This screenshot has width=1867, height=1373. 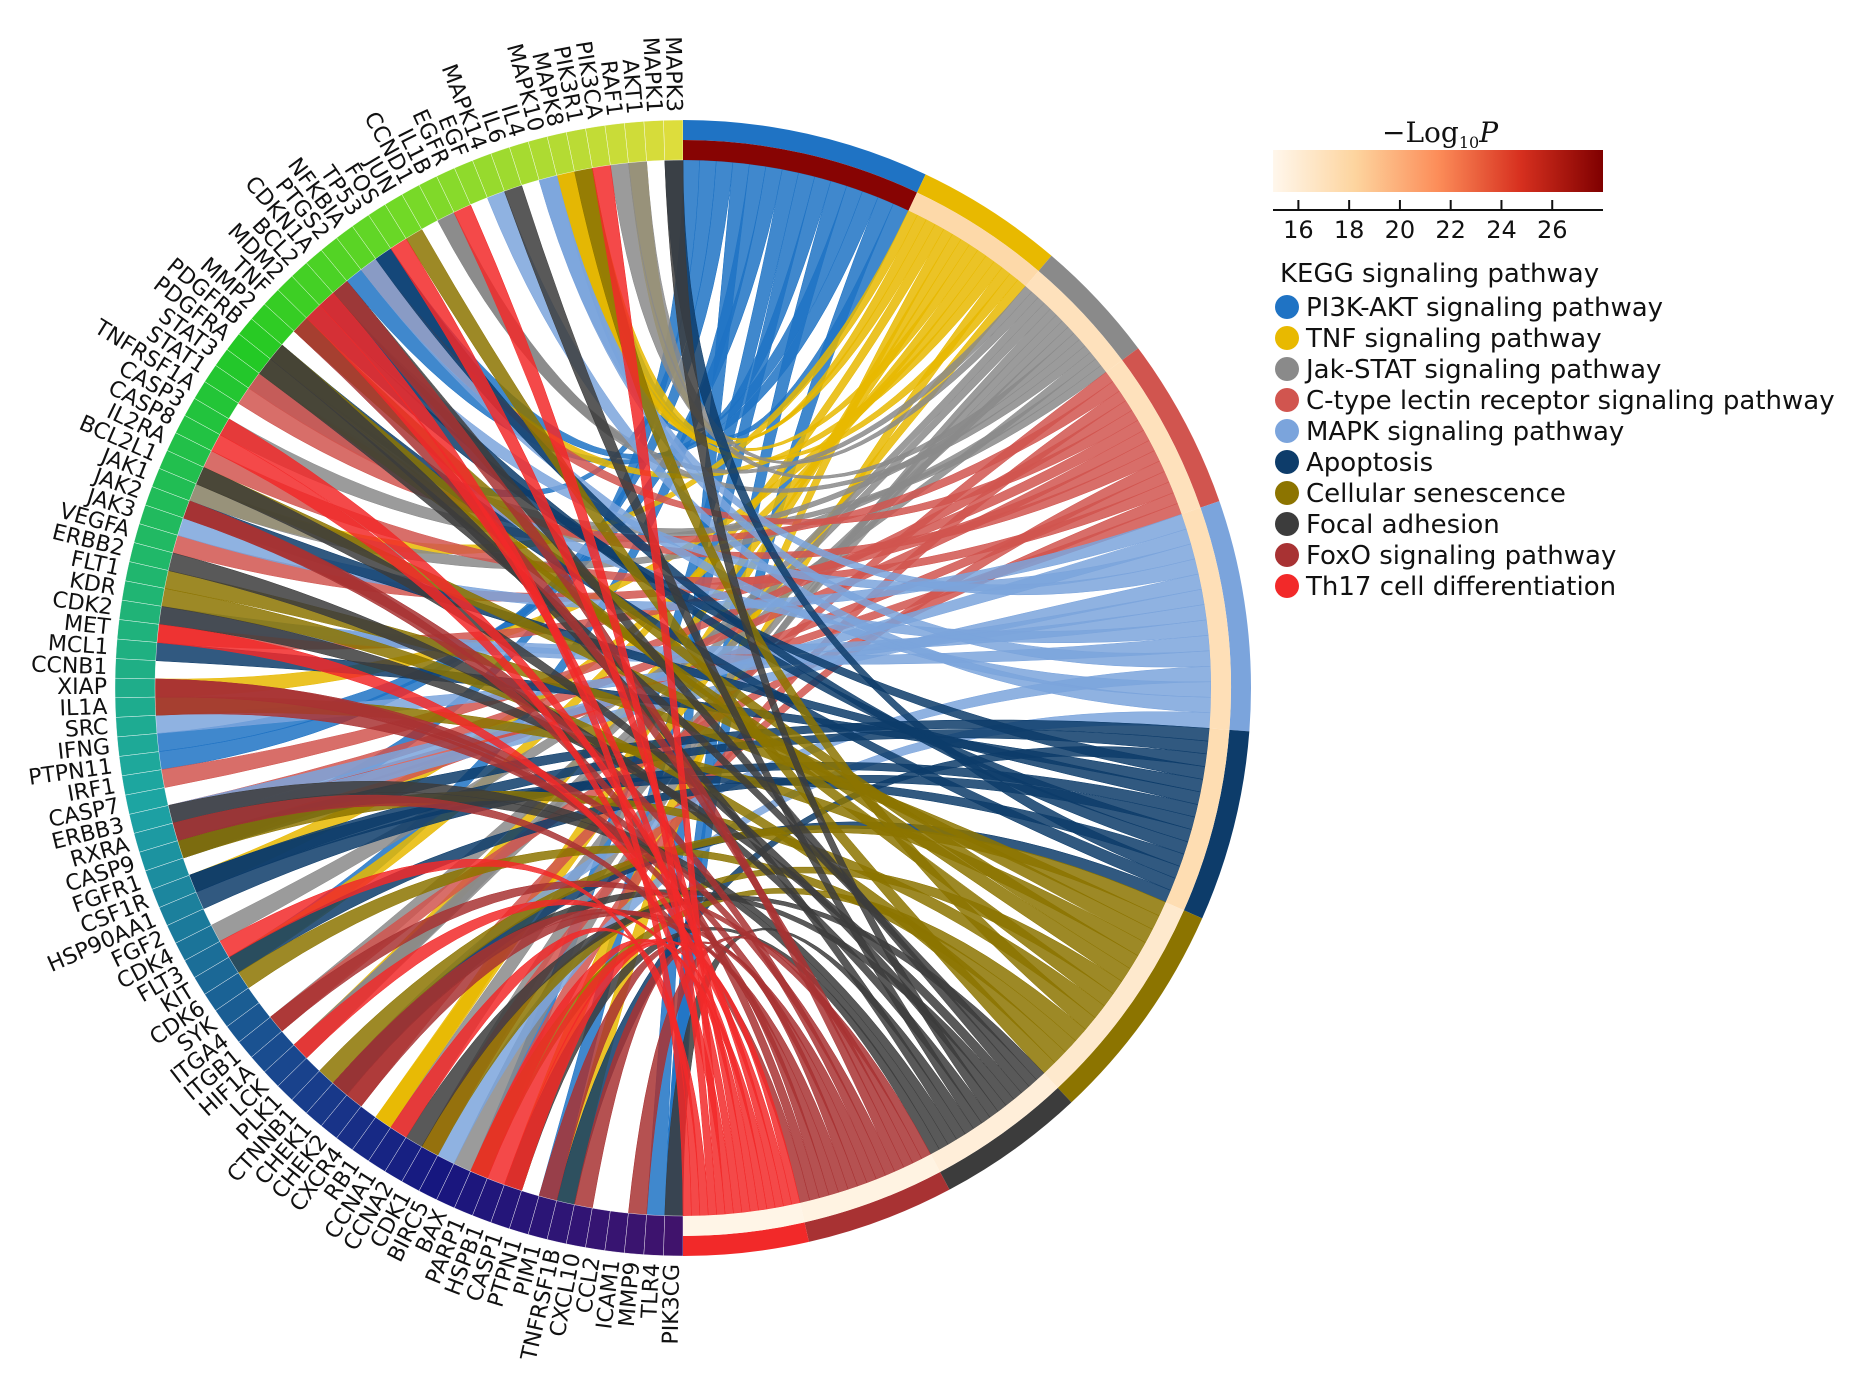 I want to click on legend-item: Focal adhesion, so click(x=1403, y=525).